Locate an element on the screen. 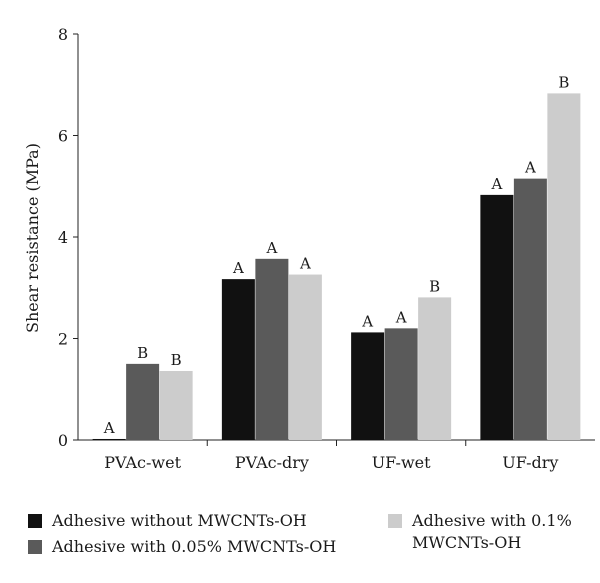 The width and height of the screenshot is (600, 583). legend-swatch-without is located at coordinates (35, 521).